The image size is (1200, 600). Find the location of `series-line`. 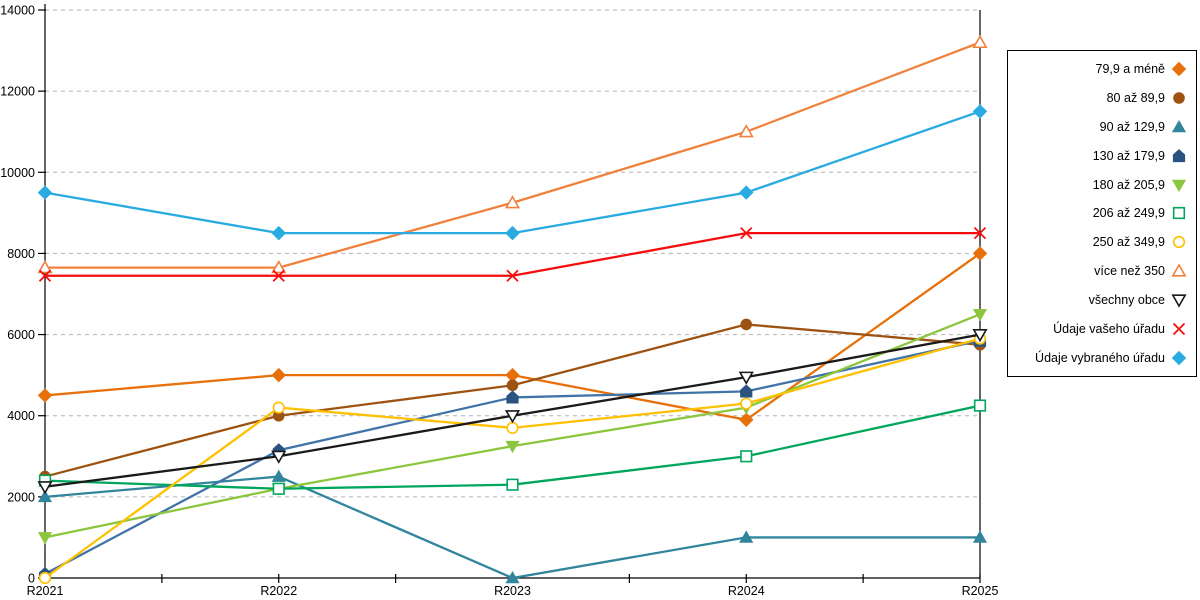

series-line is located at coordinates (512, 527).